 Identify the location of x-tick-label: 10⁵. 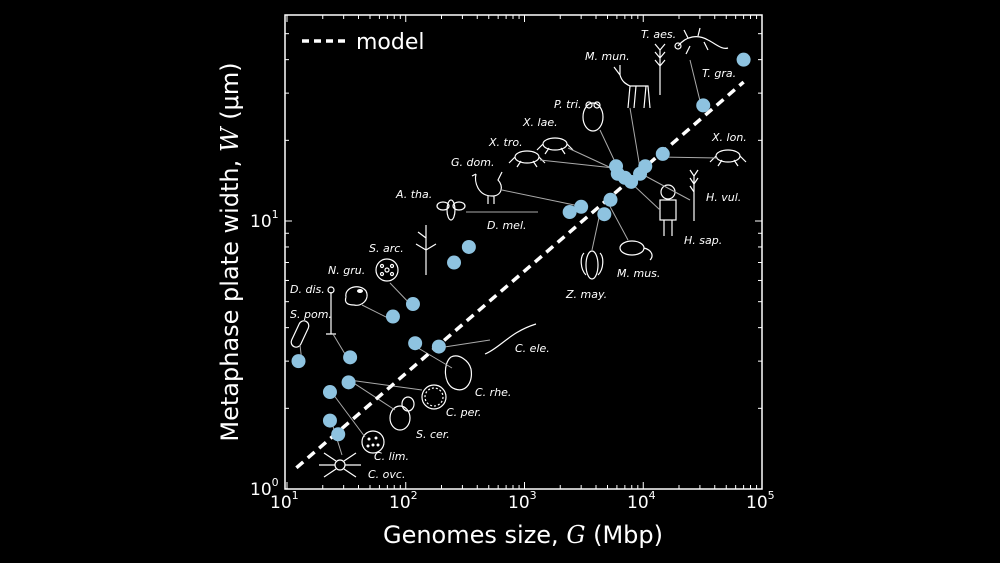
(760, 501).